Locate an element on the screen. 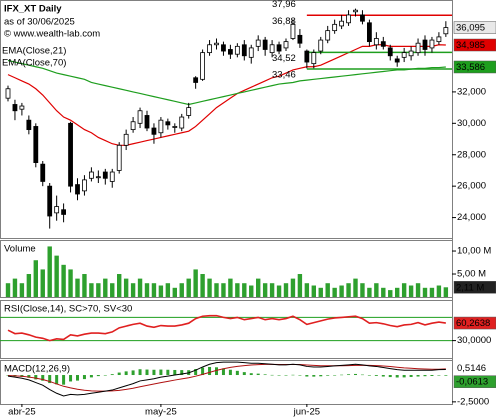 The image size is (496, 420). last-close: 36,095 is located at coordinates (470, 28).